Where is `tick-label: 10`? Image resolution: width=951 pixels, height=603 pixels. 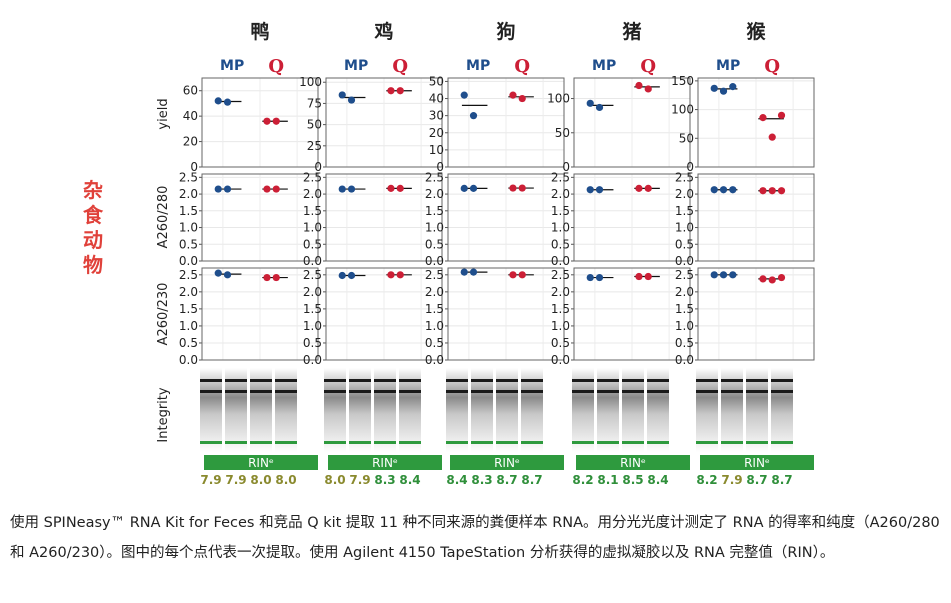
tick-label: 10 is located at coordinates (436, 150).